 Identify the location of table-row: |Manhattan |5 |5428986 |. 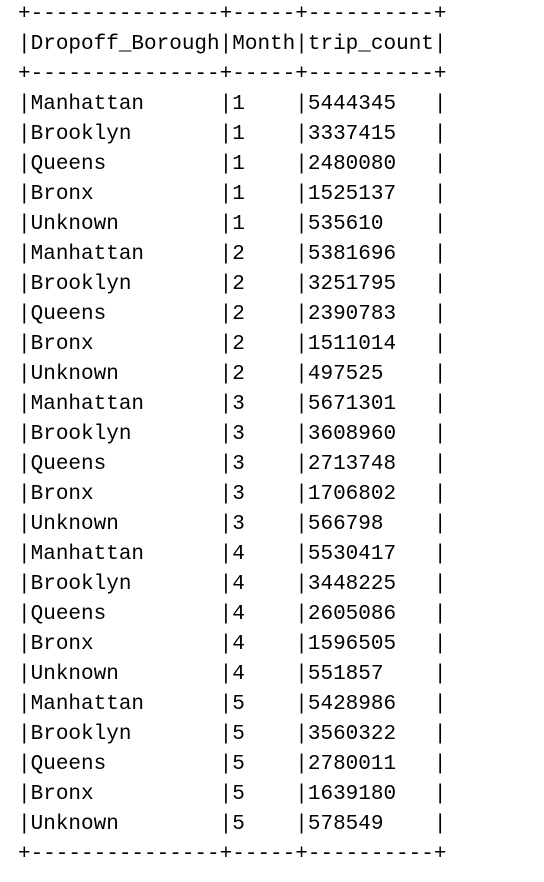
(232, 704).